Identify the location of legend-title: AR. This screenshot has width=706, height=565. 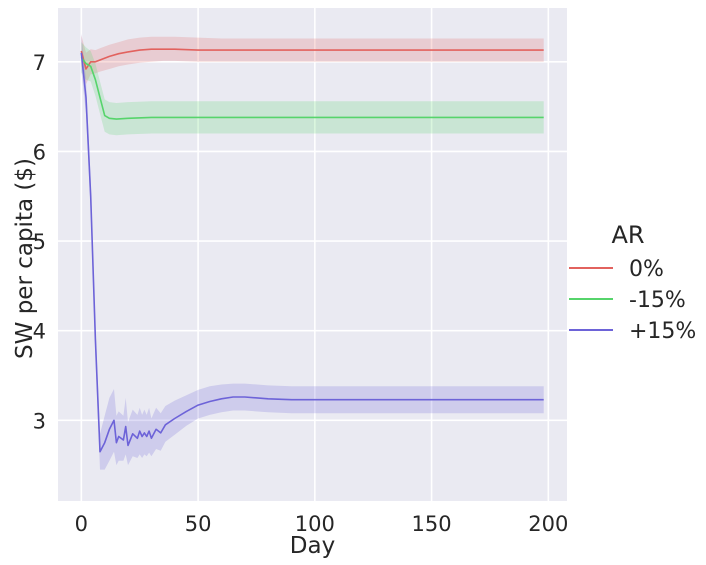
(627, 235).